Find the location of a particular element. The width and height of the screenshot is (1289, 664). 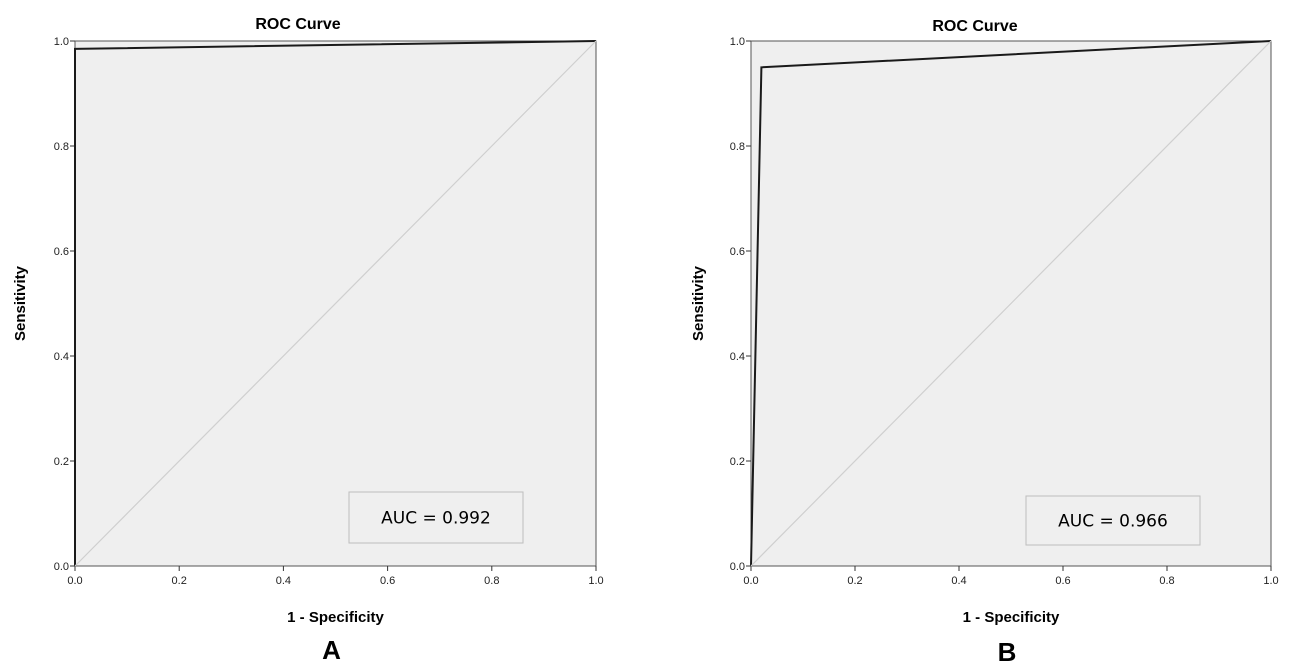

panel-label: B is located at coordinates (1007, 650).